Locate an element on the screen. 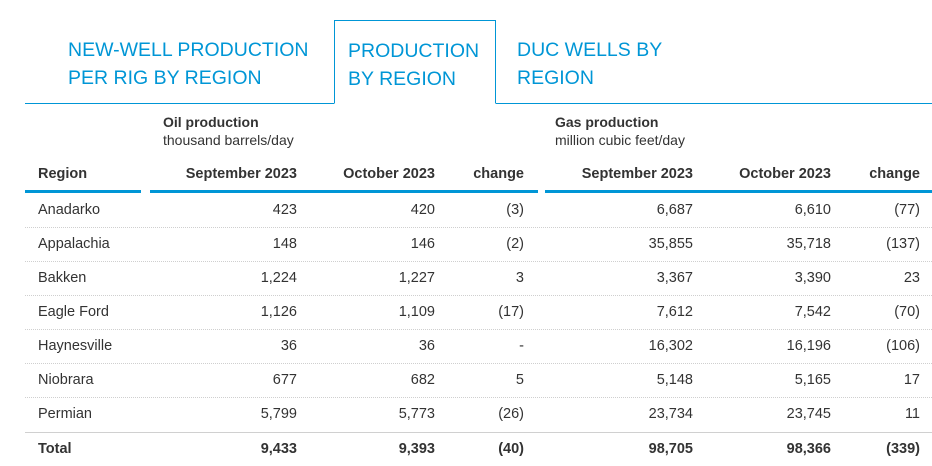 The image size is (932, 466). column-header-oil-september: September 2023 is located at coordinates (241, 174).